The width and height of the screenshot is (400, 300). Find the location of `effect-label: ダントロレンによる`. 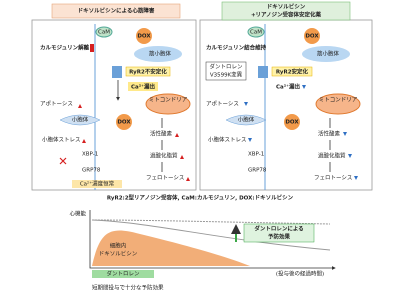

effect-label: ダントロレンによる is located at coordinates (278, 229).